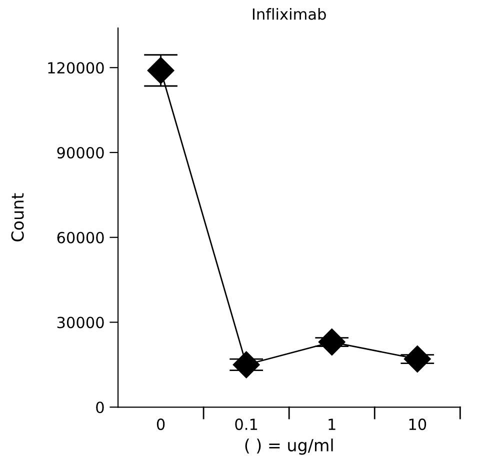 This screenshot has height=459, width=498. What do you see at coordinates (17, 217) in the screenshot?
I see `y-axis-title: Count` at bounding box center [17, 217].